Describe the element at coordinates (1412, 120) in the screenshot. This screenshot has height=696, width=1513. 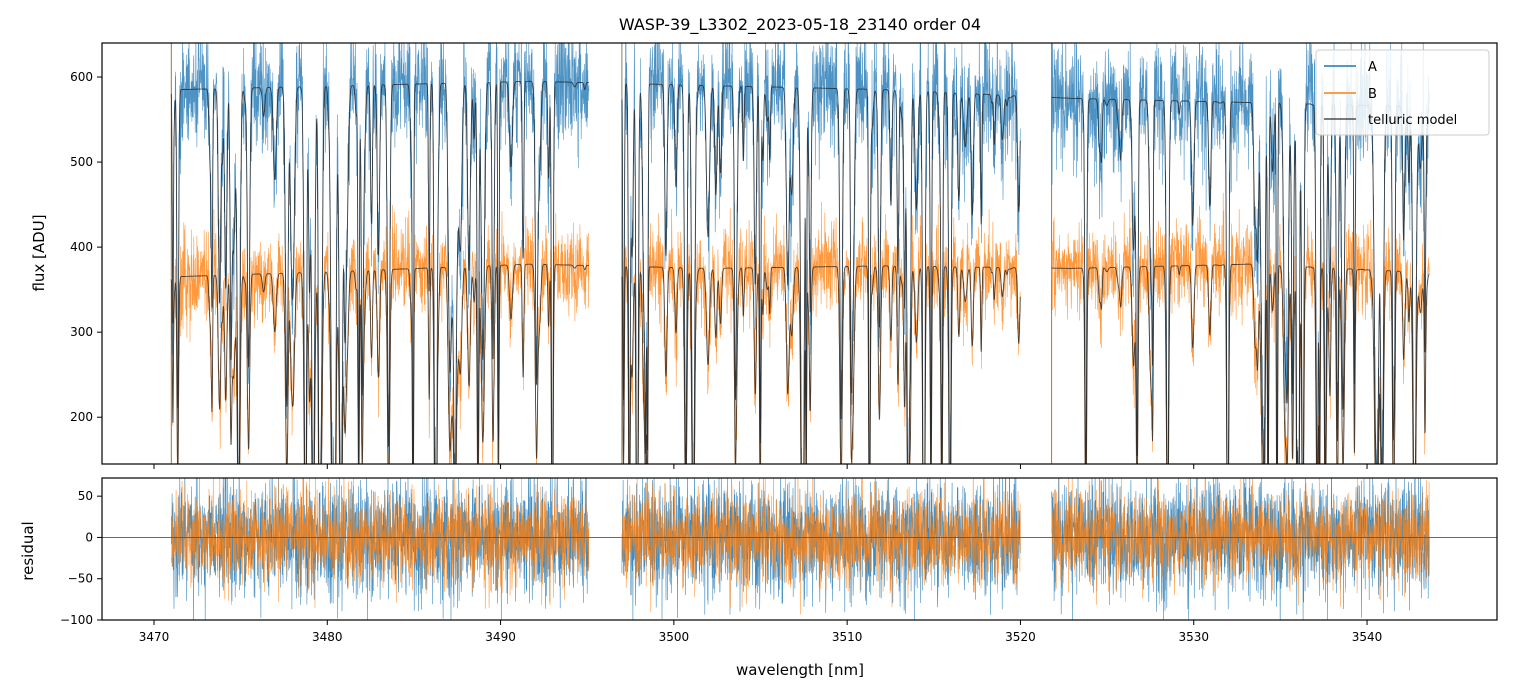
I see `legend-label-model: telluric model` at that location.